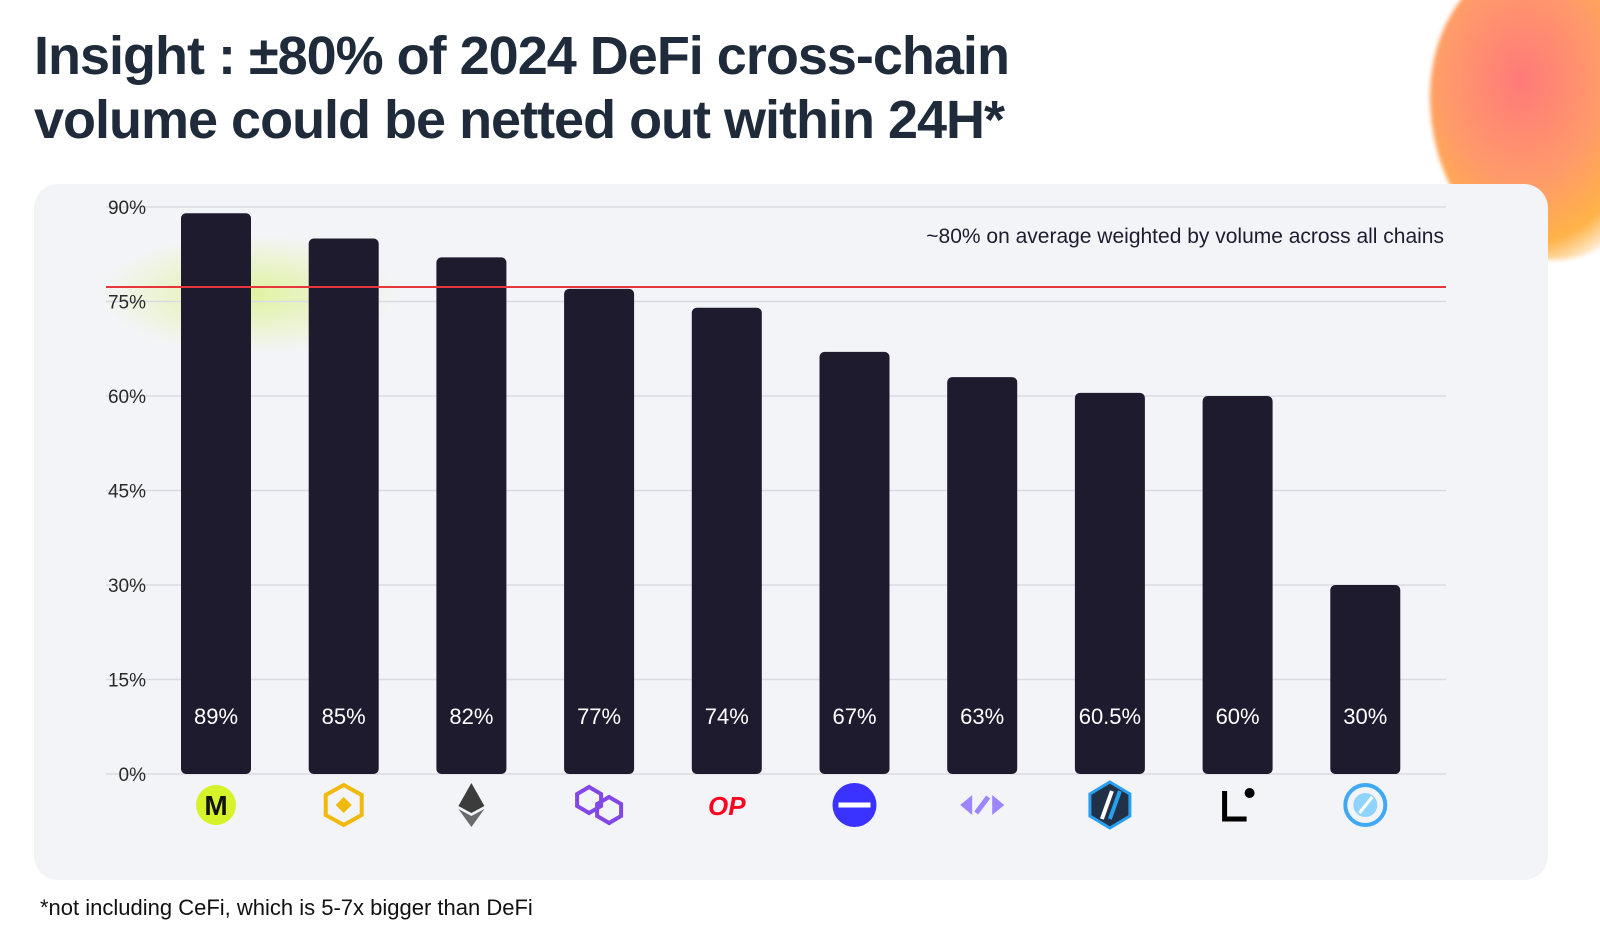 Image resolution: width=1600 pixels, height=927 pixels. What do you see at coordinates (127, 208) in the screenshot?
I see `y-tick-label: 90%` at bounding box center [127, 208].